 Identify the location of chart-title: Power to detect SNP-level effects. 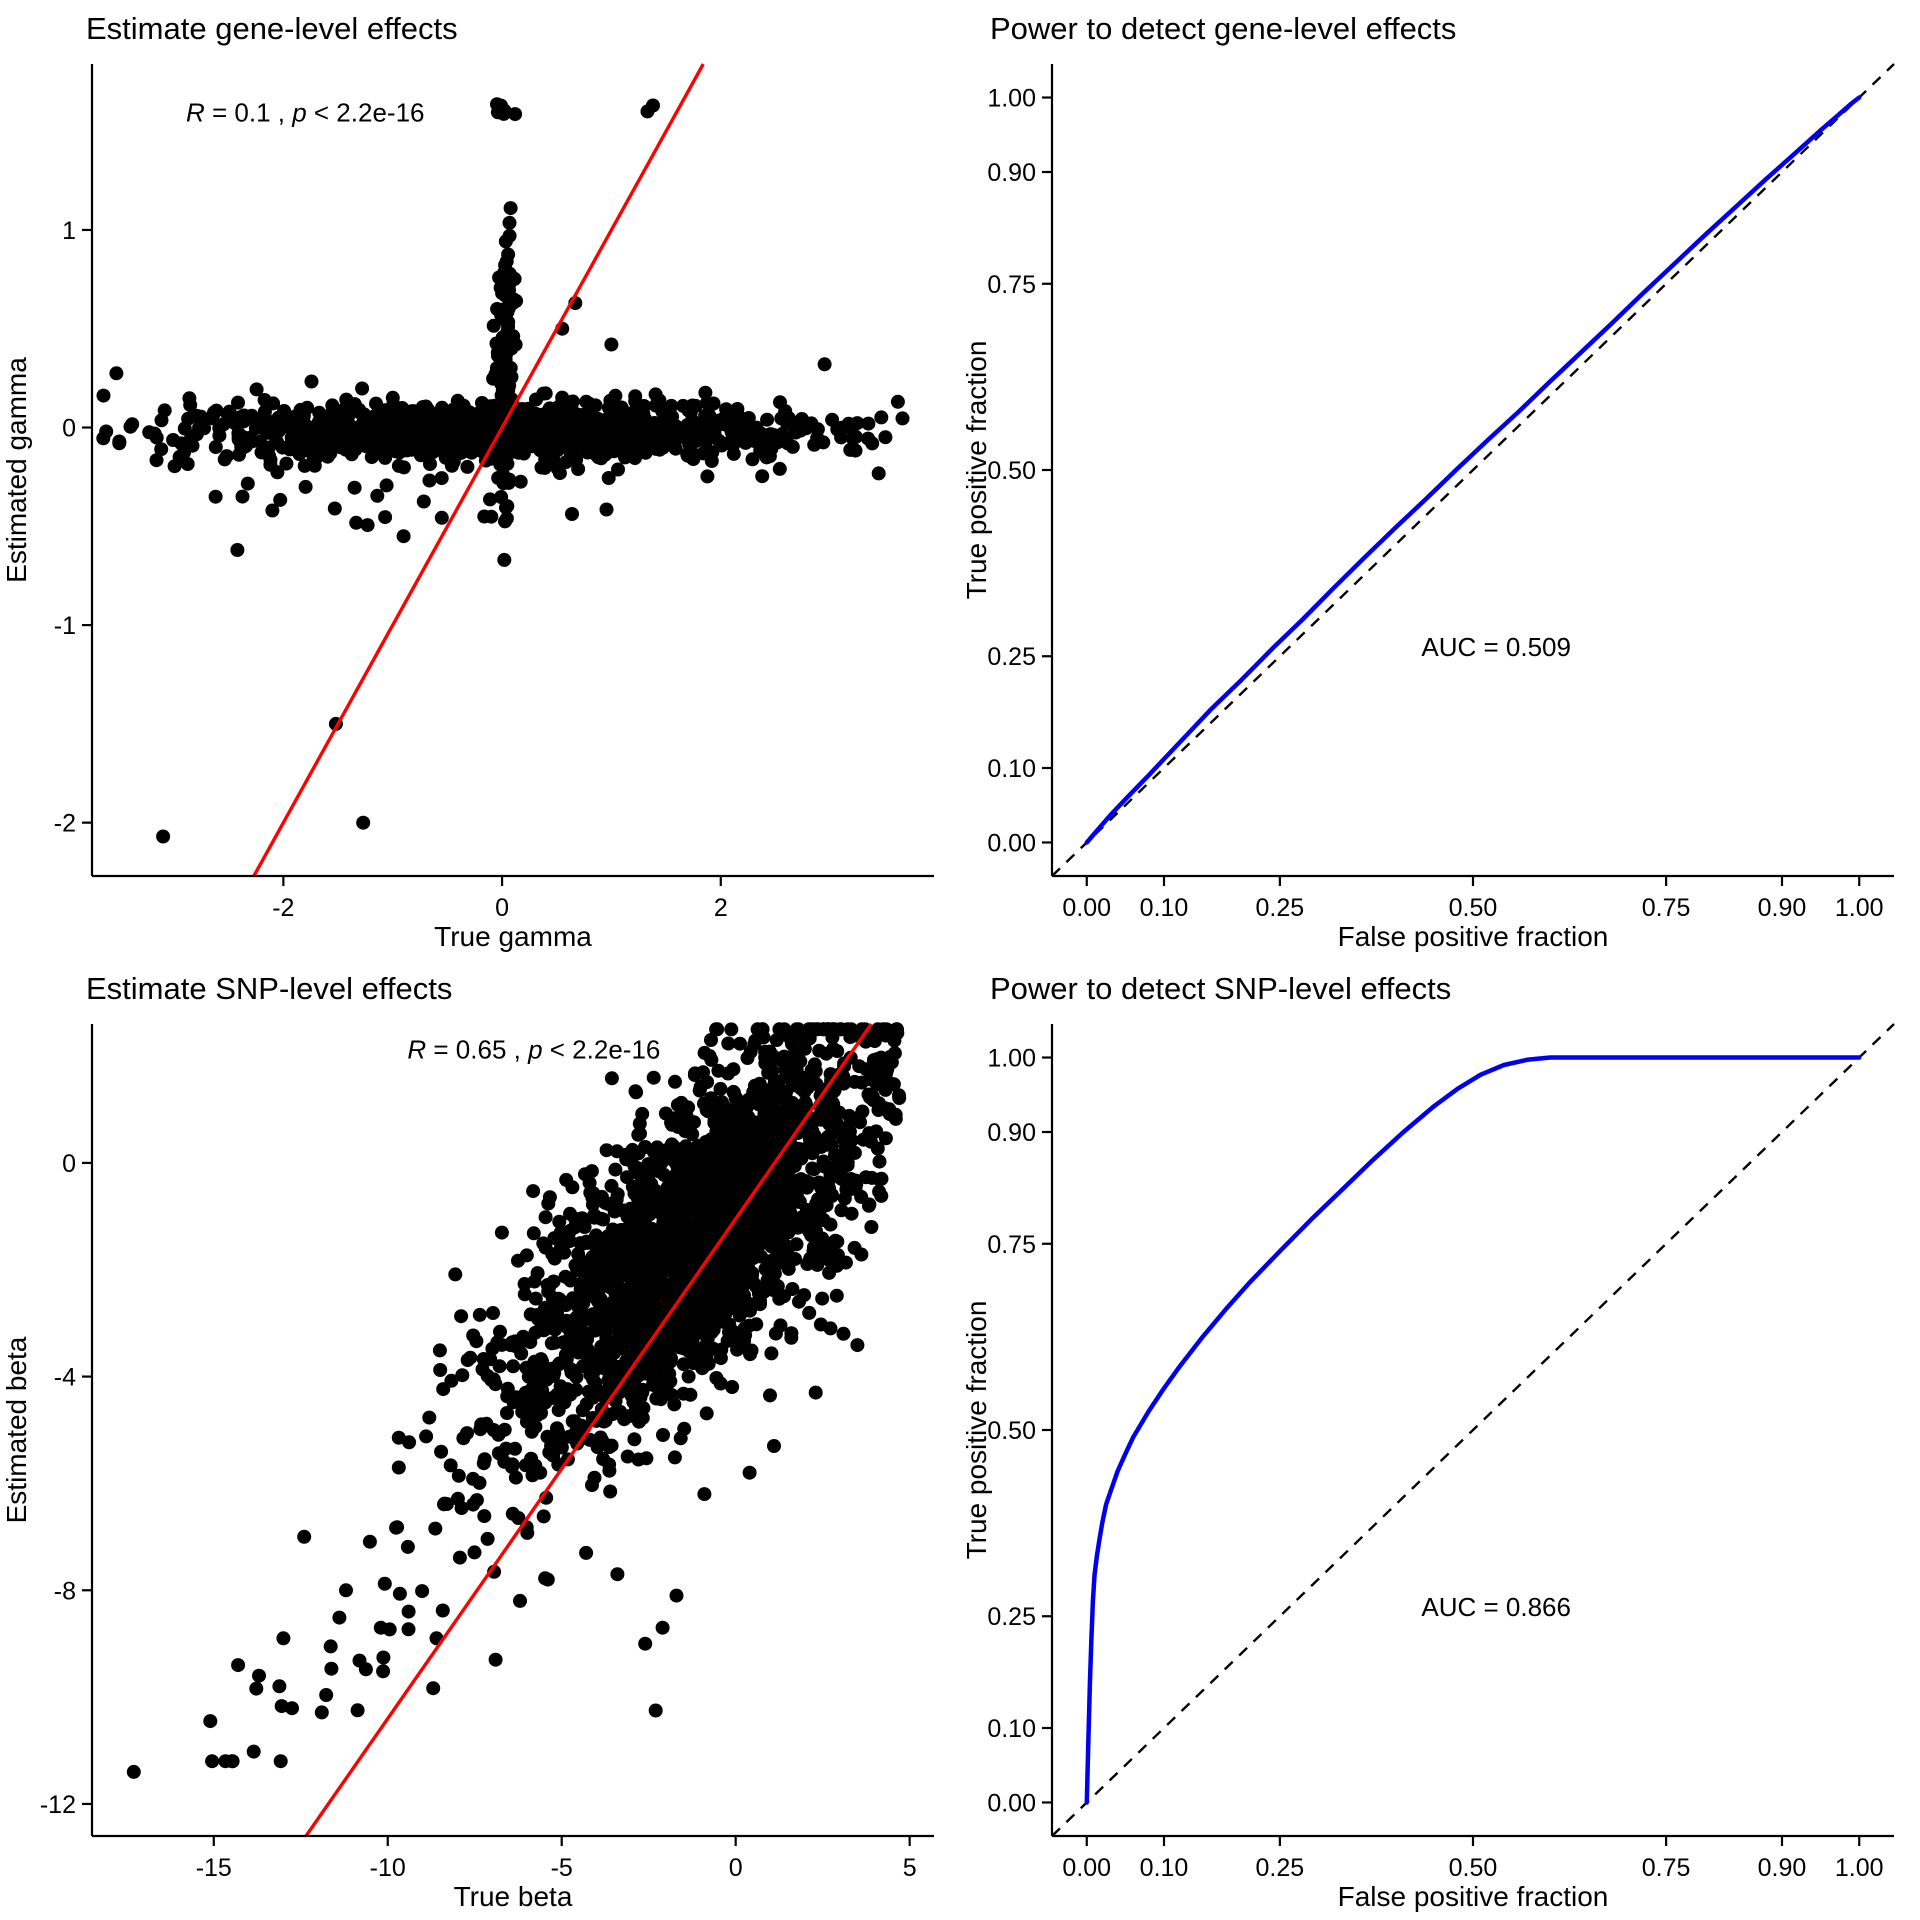
(1221, 988).